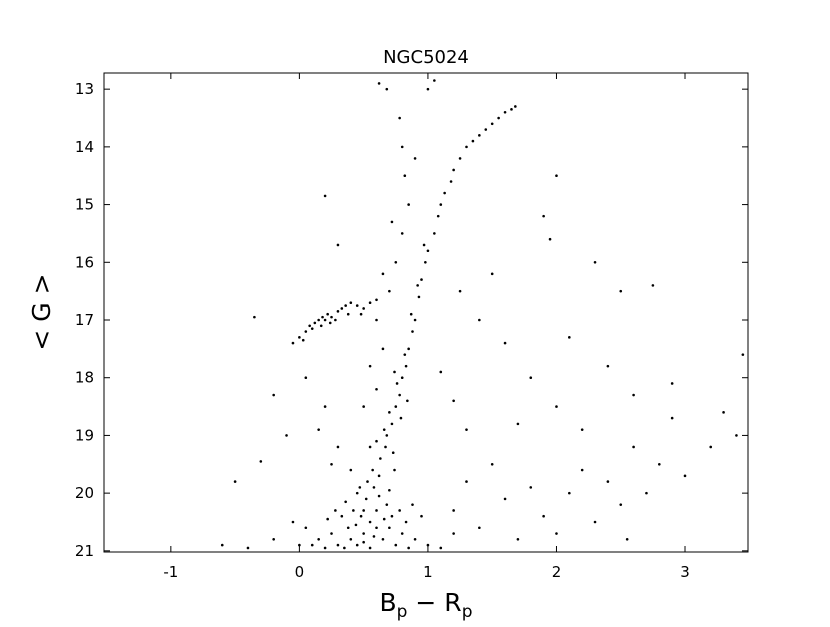  What do you see at coordinates (84, 493) in the screenshot?
I see `y-tick-label: 20` at bounding box center [84, 493].